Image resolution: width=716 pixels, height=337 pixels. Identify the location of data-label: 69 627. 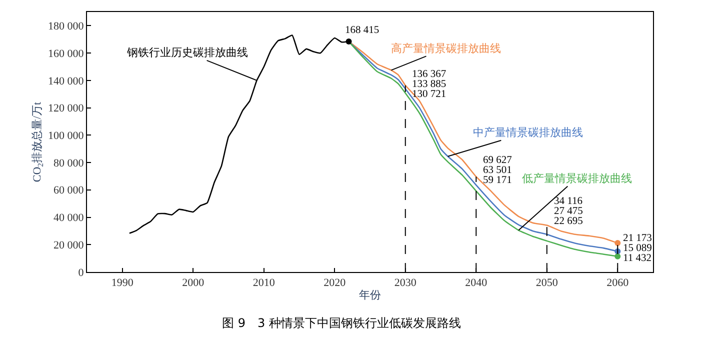
(497, 160).